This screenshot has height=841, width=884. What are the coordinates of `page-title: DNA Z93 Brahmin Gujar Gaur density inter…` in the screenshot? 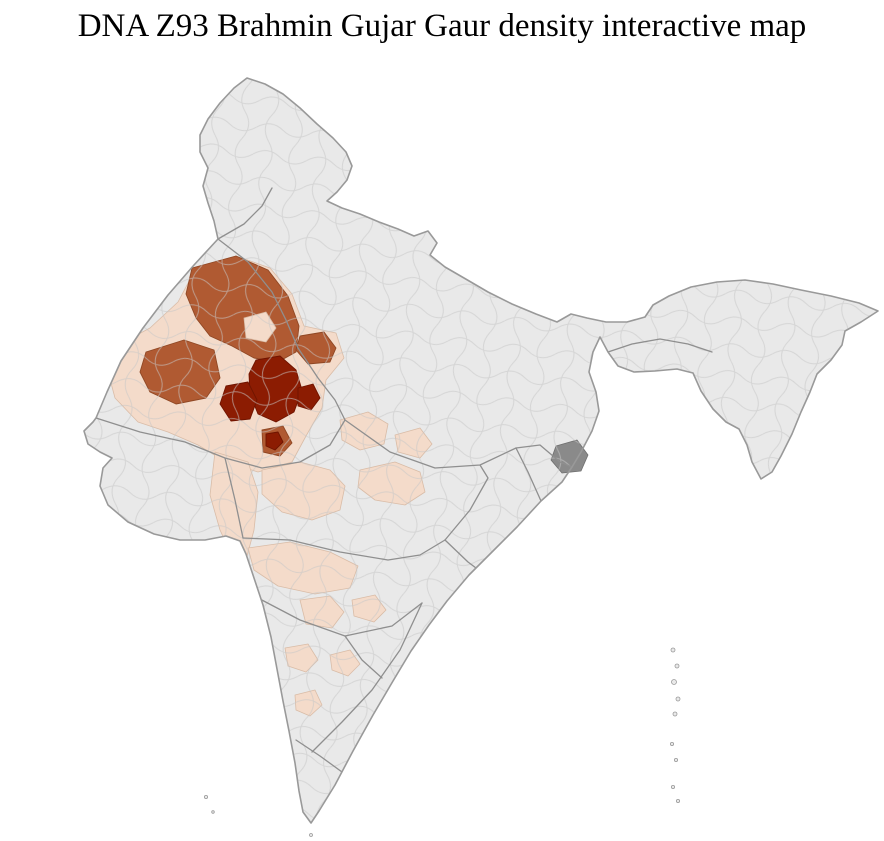 It's located at (442, 26).